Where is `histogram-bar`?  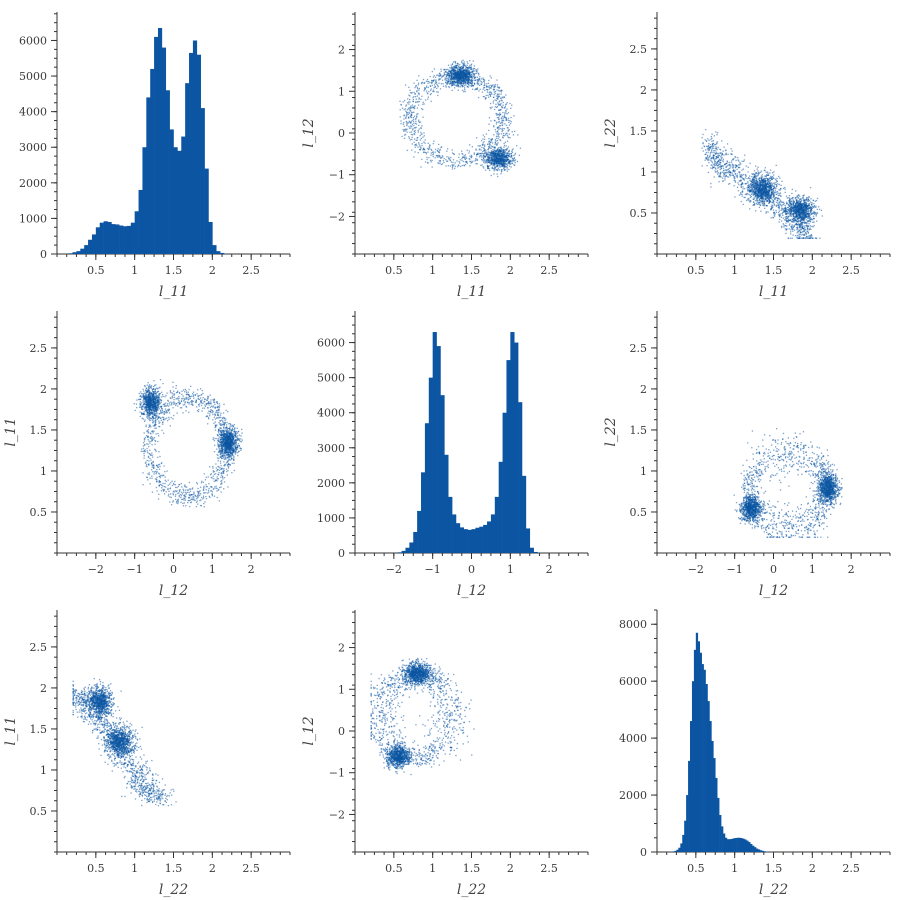 histogram-bar is located at coordinates (171, 191).